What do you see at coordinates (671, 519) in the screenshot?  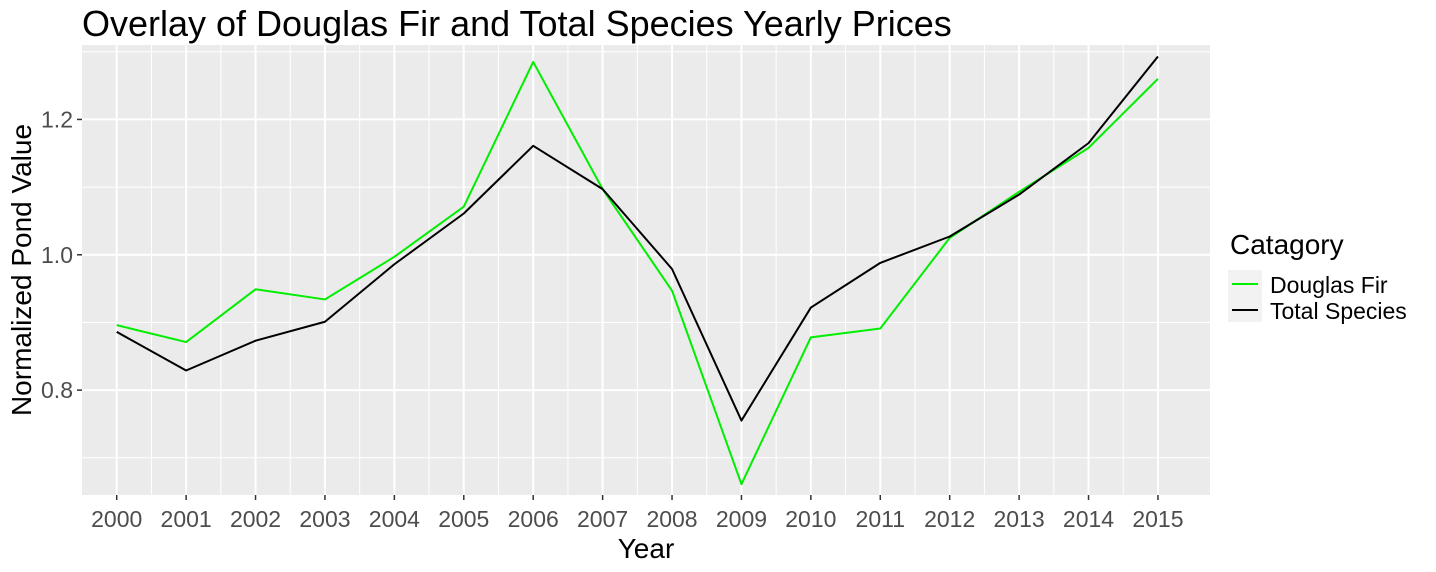 I see `x-tick-label: 2008` at bounding box center [671, 519].